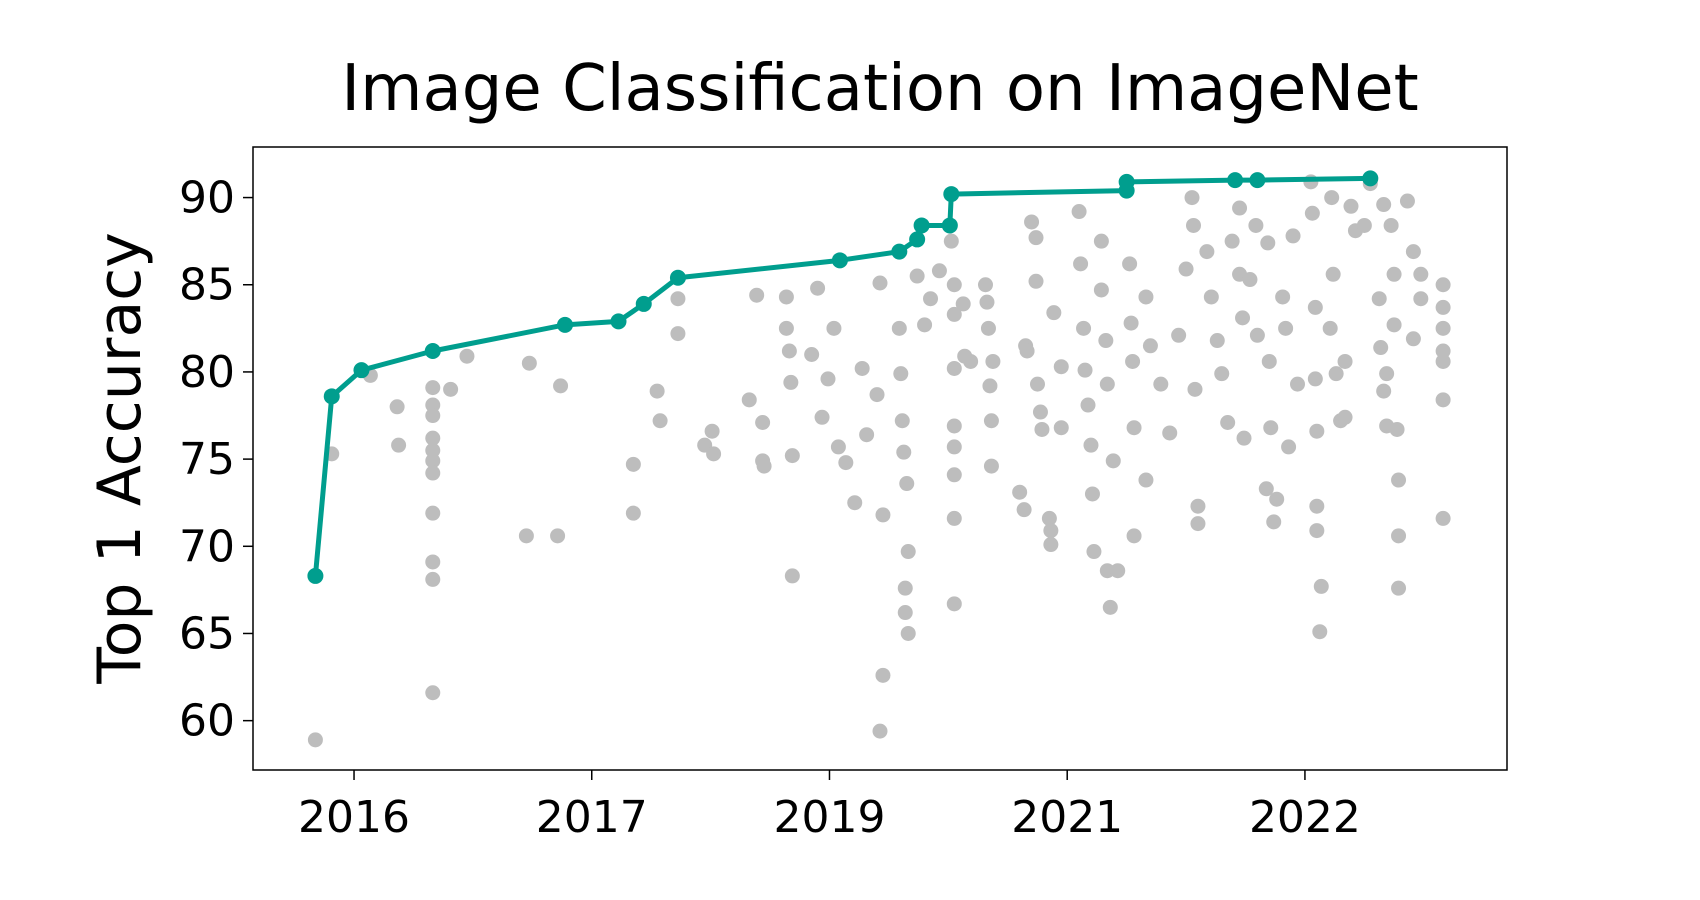  What do you see at coordinates (120, 458) in the screenshot?
I see `y-axis-label: Top 1 Accuracy` at bounding box center [120, 458].